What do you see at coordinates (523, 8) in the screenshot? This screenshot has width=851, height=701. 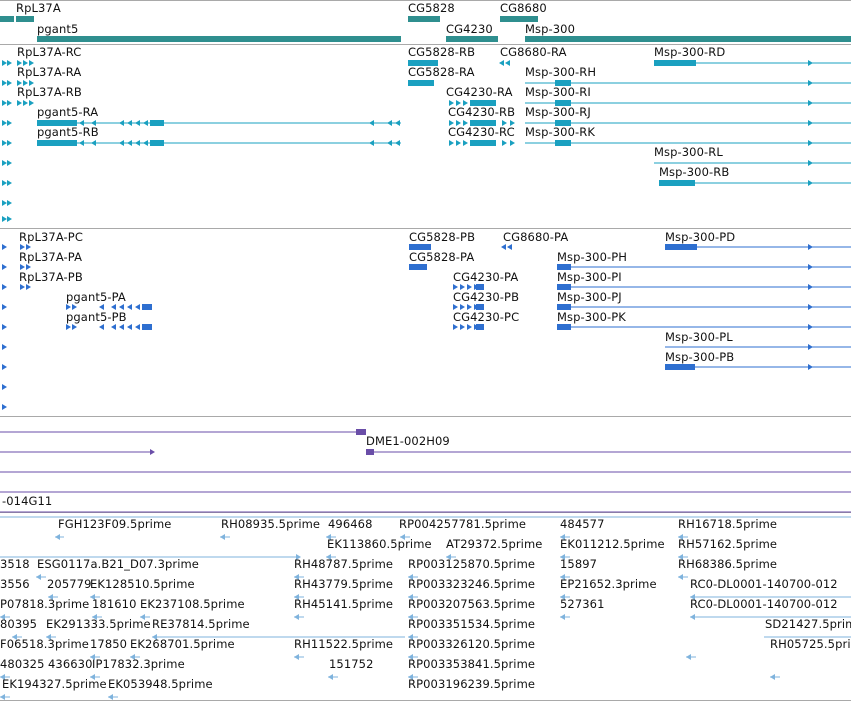 I see `gene-label-cg8680: CG8680` at bounding box center [523, 8].